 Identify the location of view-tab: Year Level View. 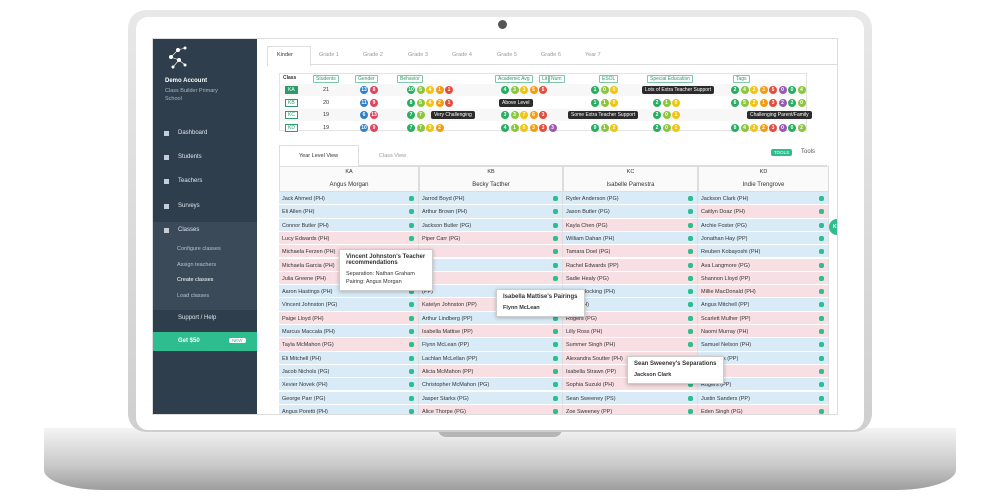
(319, 156).